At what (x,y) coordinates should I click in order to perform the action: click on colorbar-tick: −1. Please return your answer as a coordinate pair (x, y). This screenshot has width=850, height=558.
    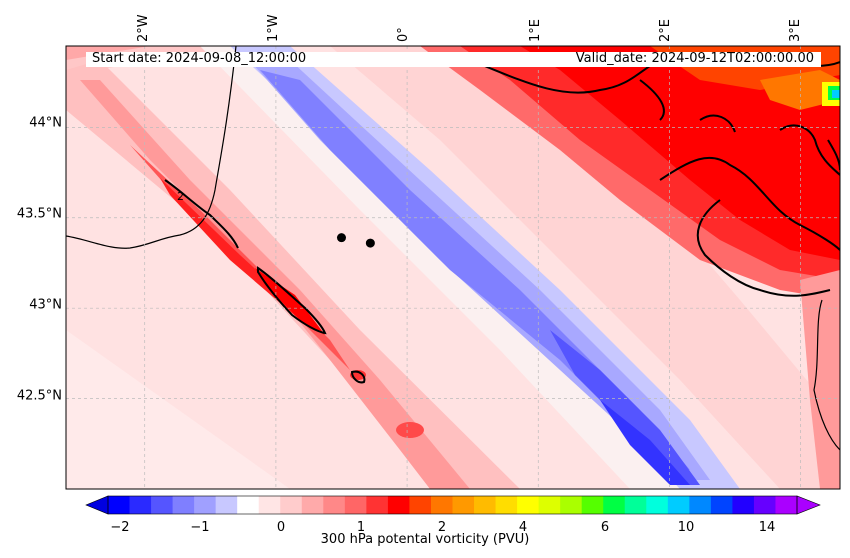
    Looking at the image, I should click on (200, 527).